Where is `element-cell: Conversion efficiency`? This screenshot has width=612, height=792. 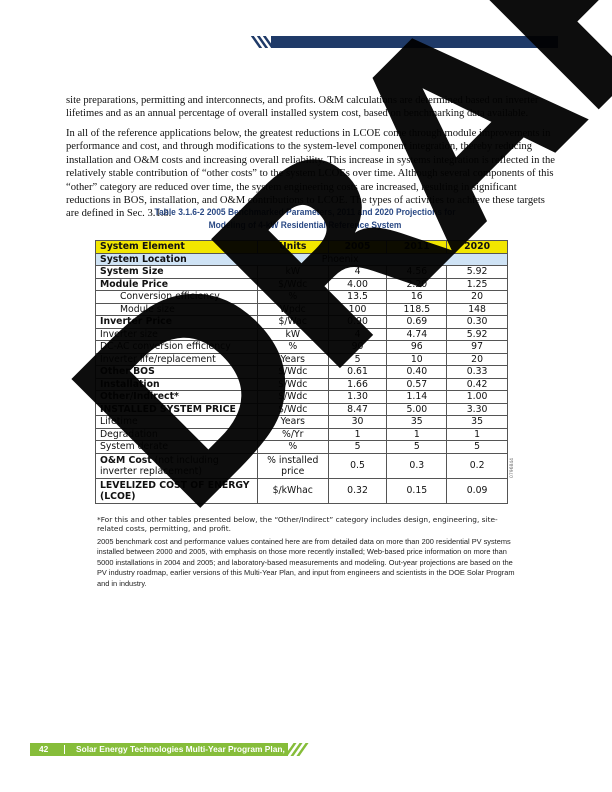 element-cell: Conversion efficiency is located at coordinates (176, 297).